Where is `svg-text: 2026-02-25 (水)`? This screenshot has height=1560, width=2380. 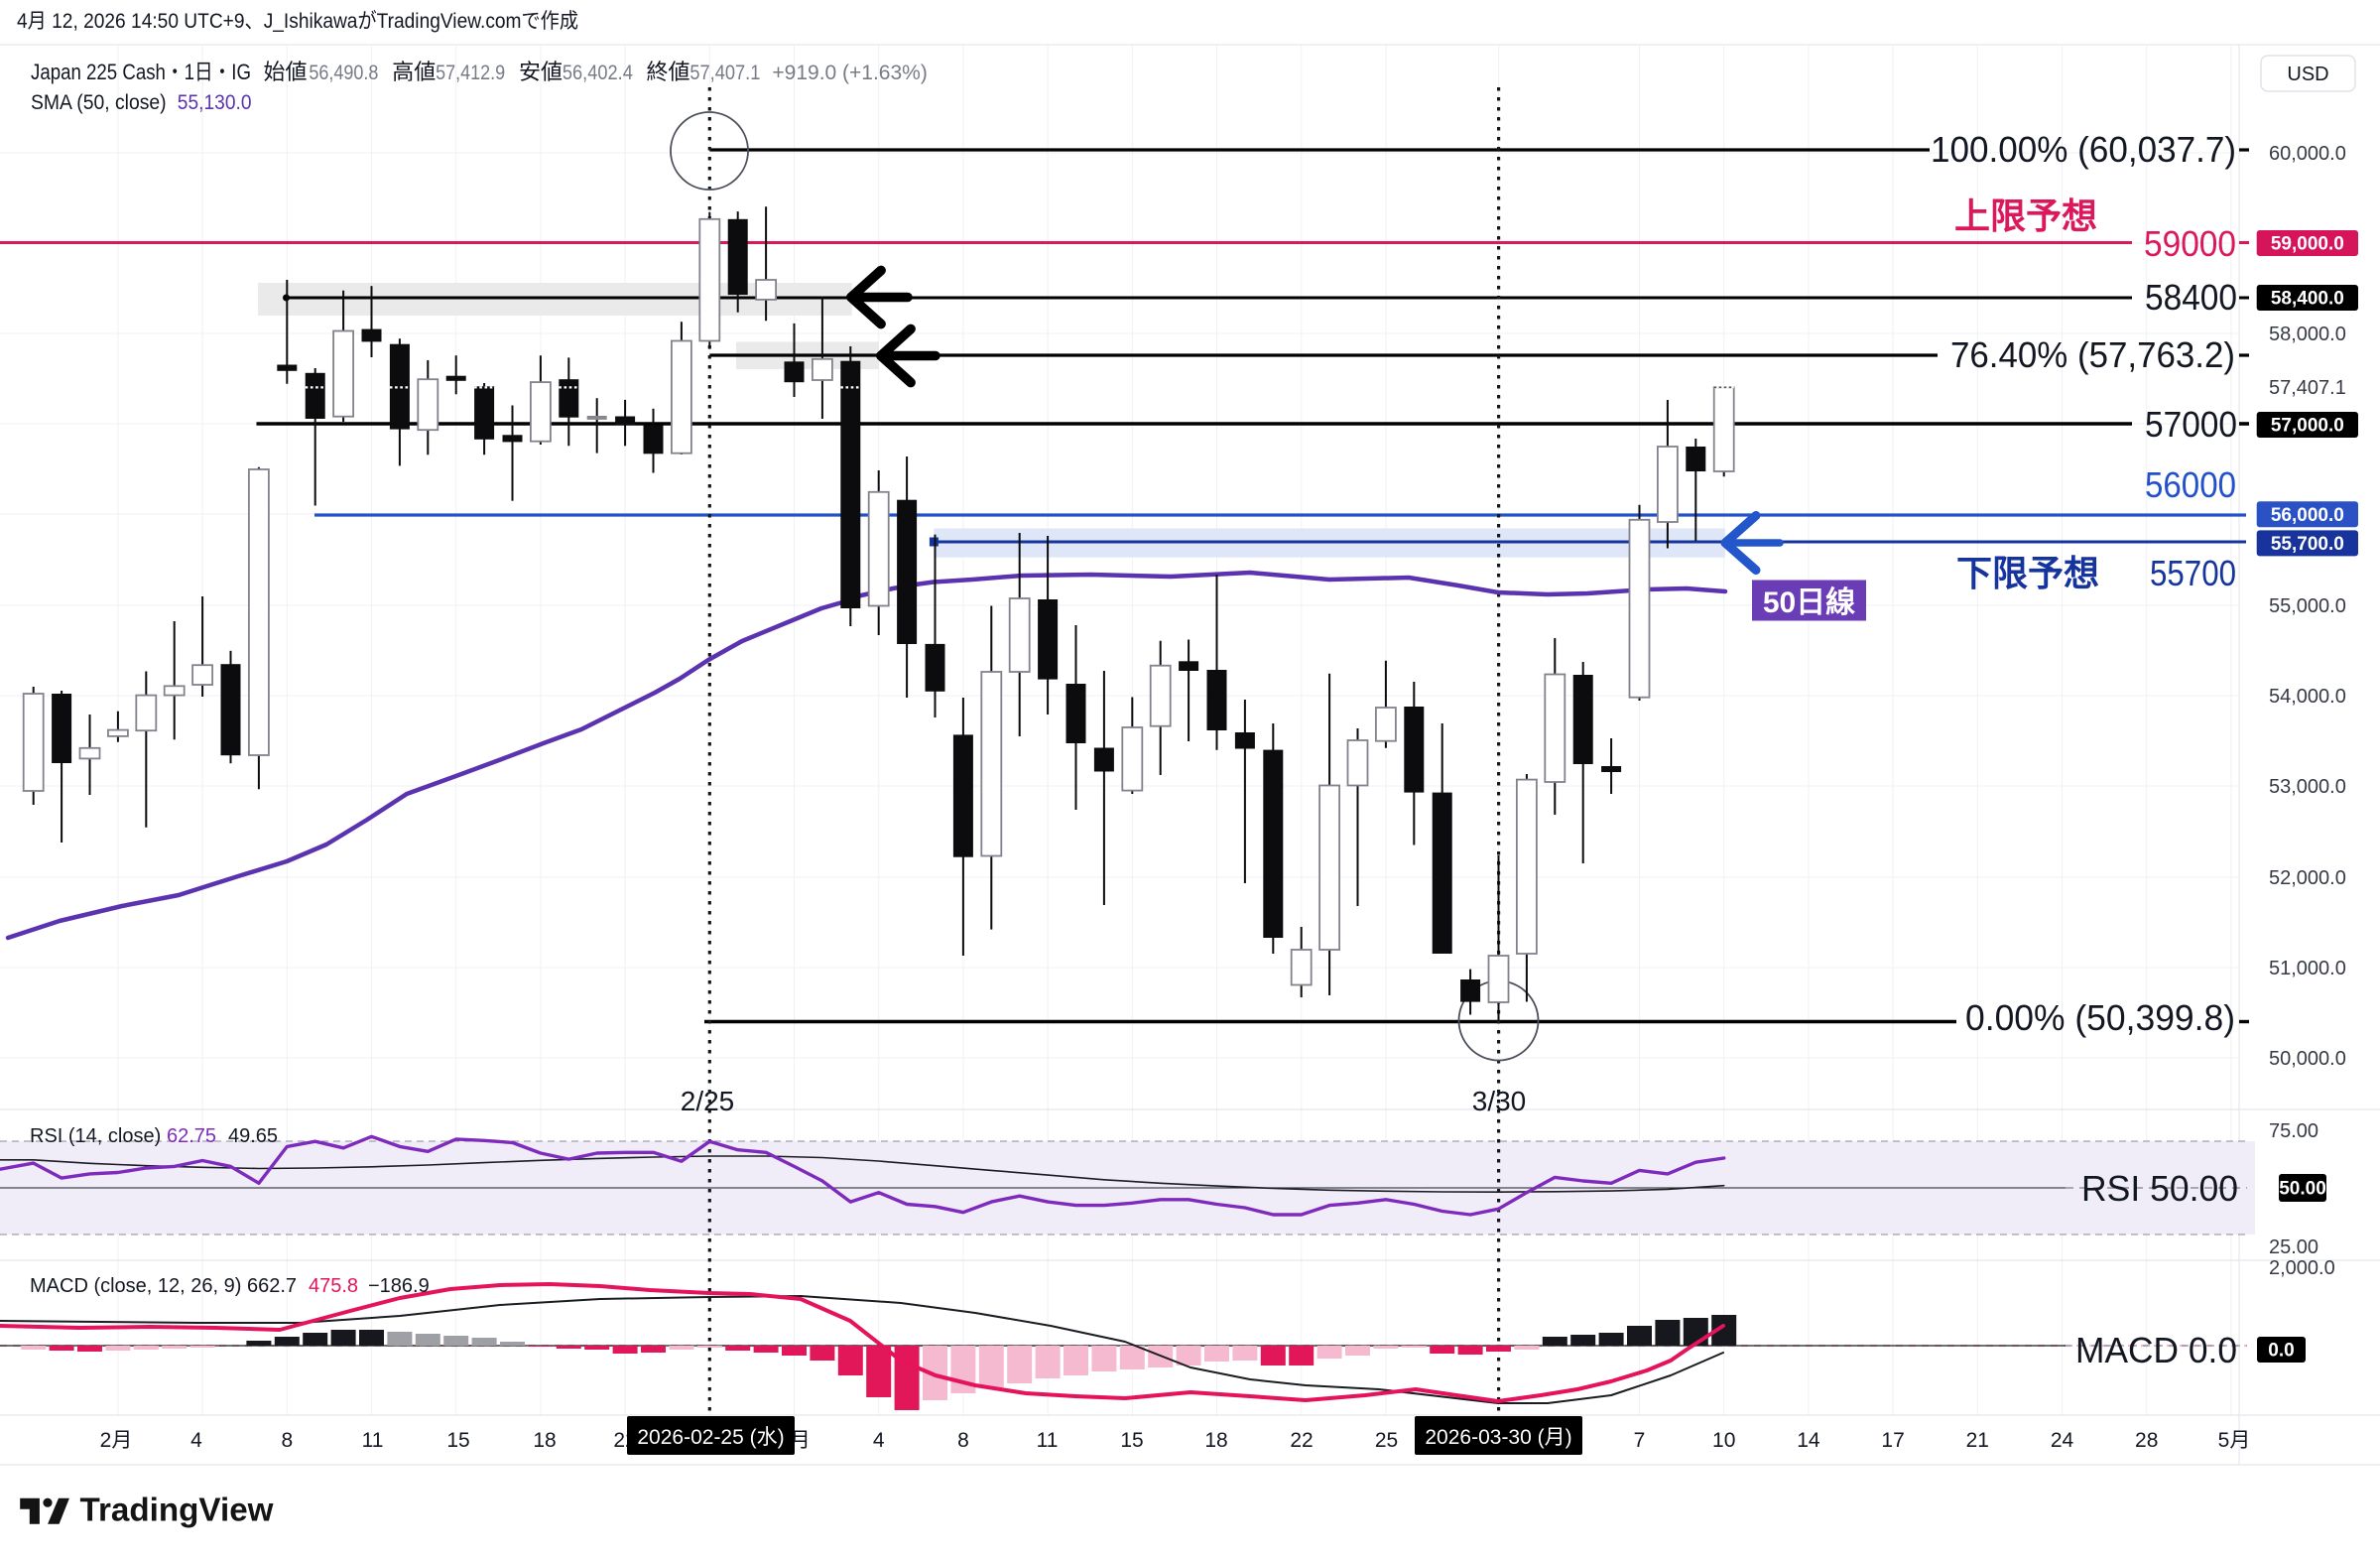
svg-text: 2026-02-25 (水) is located at coordinates (710, 1437).